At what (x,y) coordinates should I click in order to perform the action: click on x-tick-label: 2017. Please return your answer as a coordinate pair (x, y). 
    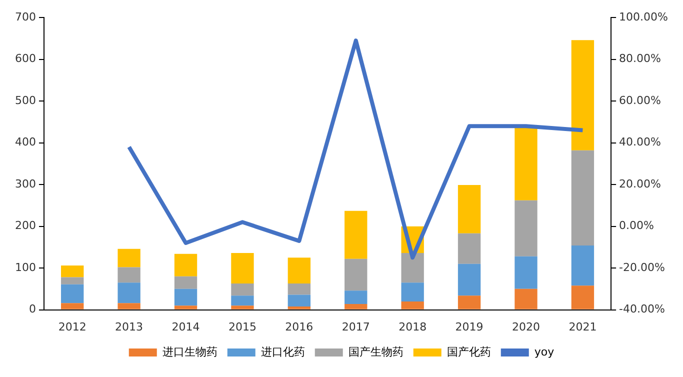
    Looking at the image, I should click on (356, 327).